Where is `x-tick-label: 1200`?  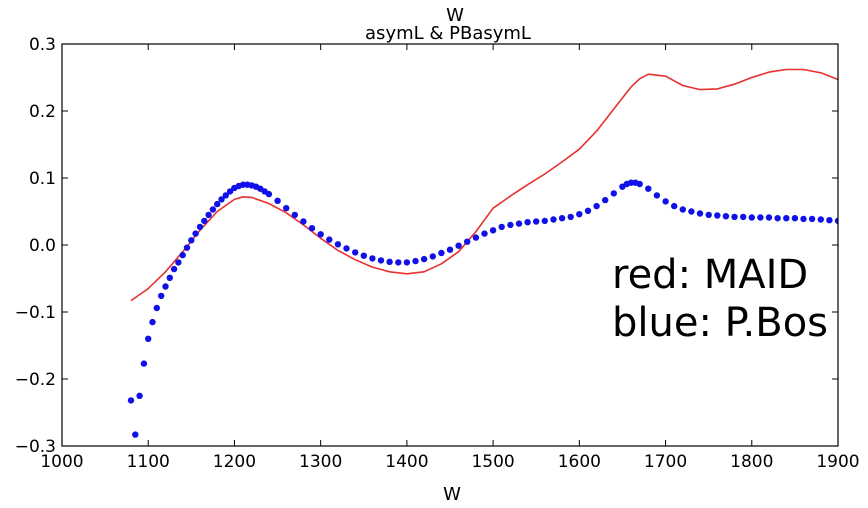
x-tick-label: 1200 is located at coordinates (234, 462).